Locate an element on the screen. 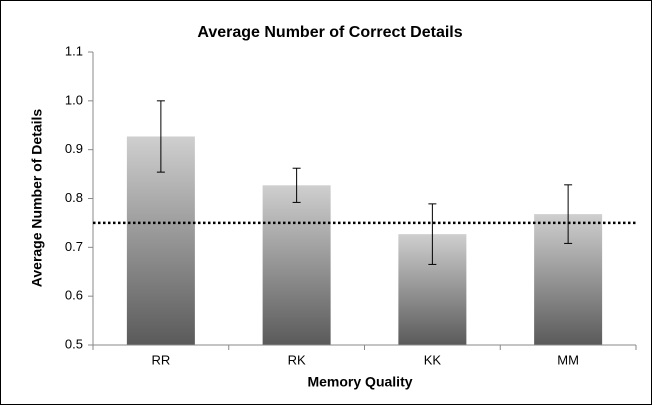 This screenshot has width=652, height=405. y-tick-label: 0.9 is located at coordinates (74, 148).